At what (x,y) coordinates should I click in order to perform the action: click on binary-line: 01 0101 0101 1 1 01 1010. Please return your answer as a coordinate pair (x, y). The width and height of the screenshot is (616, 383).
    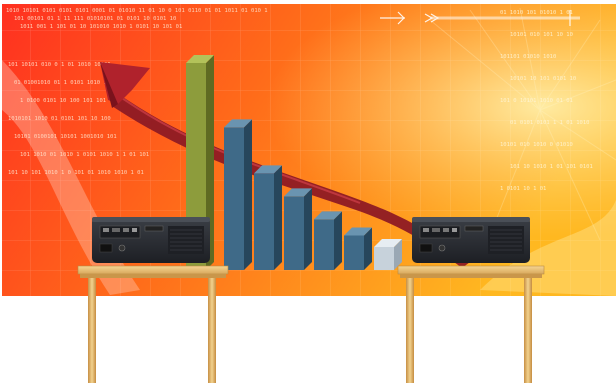
    Looking at the image, I should click on (549, 123).